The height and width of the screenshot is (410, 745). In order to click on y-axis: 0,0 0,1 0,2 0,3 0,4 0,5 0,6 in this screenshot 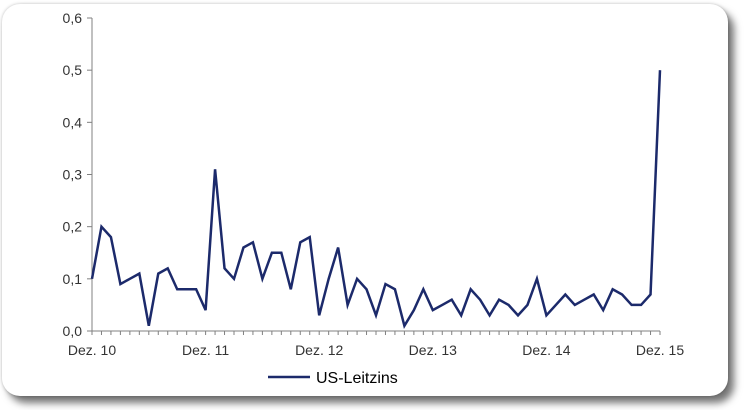, I will do `click(78, 174)`.